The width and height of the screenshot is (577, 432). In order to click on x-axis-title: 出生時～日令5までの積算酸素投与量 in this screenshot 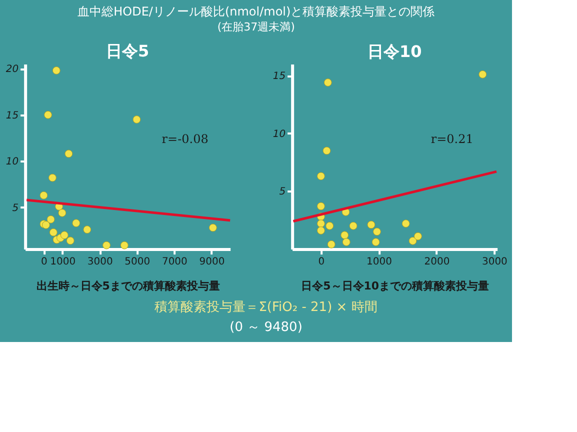, I will do `click(128, 286)`.